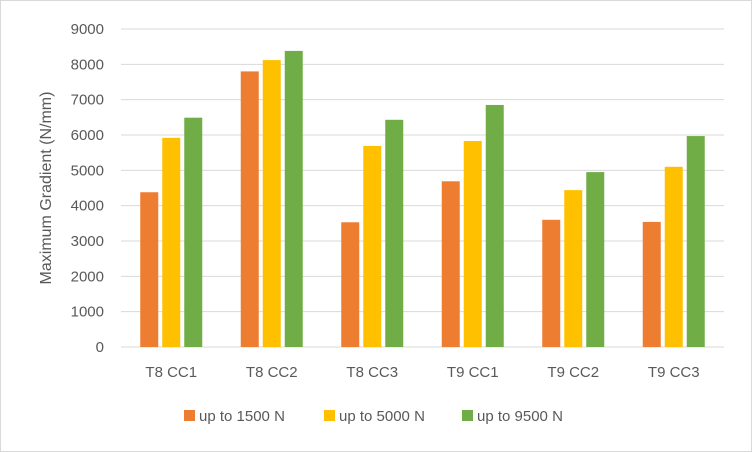  I want to click on y-tick-label: 9000, so click(87, 29).